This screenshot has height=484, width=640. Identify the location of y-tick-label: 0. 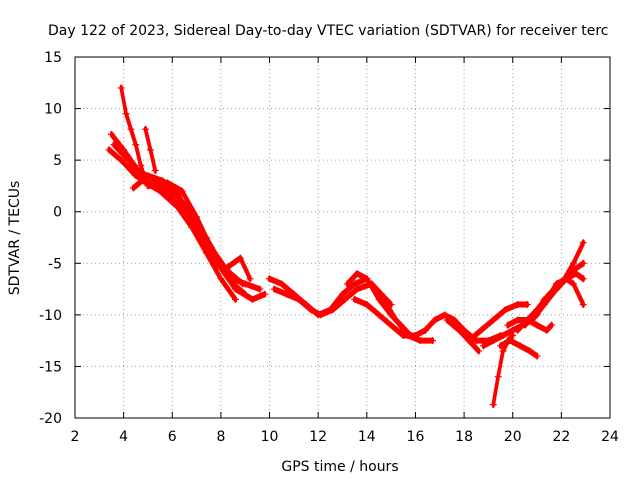
(57, 213).